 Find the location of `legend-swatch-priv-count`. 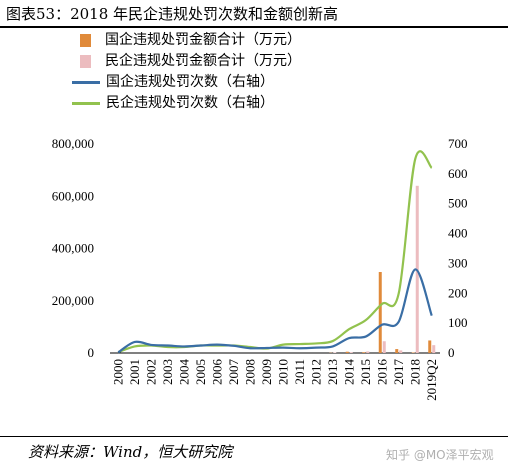

legend-swatch-priv-count is located at coordinates (86, 103).